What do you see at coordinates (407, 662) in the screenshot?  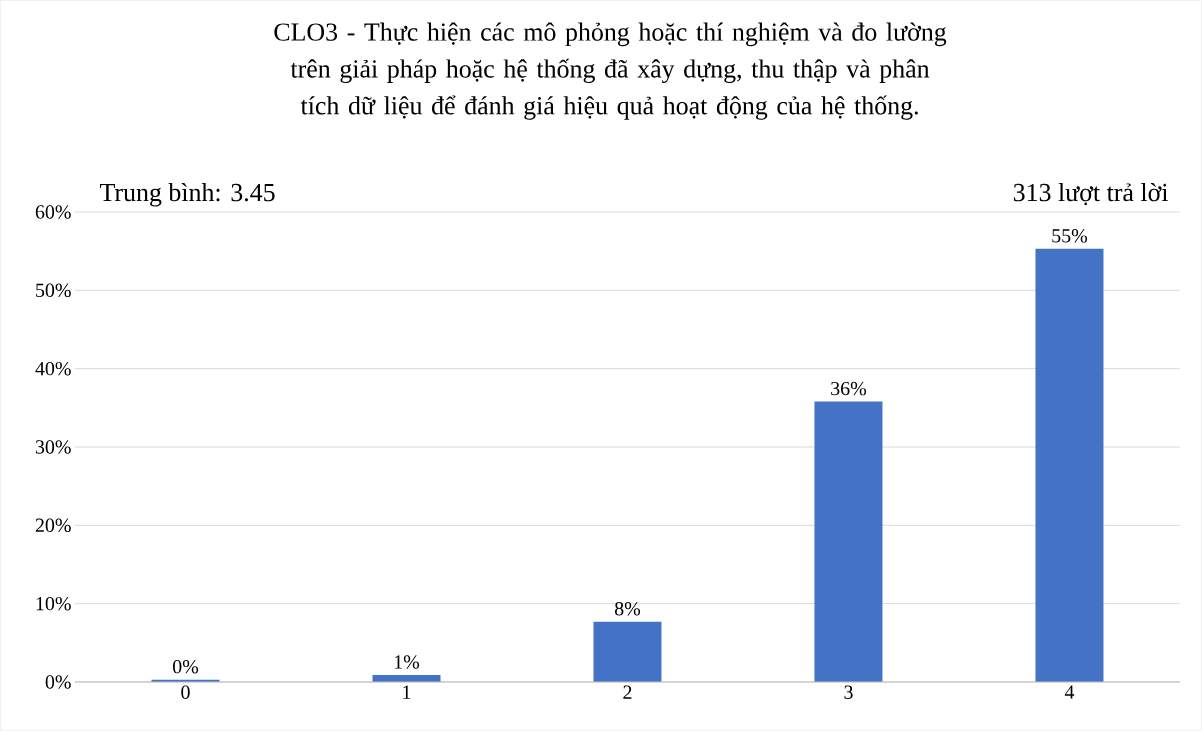 I see `data-label: 1%` at bounding box center [407, 662].